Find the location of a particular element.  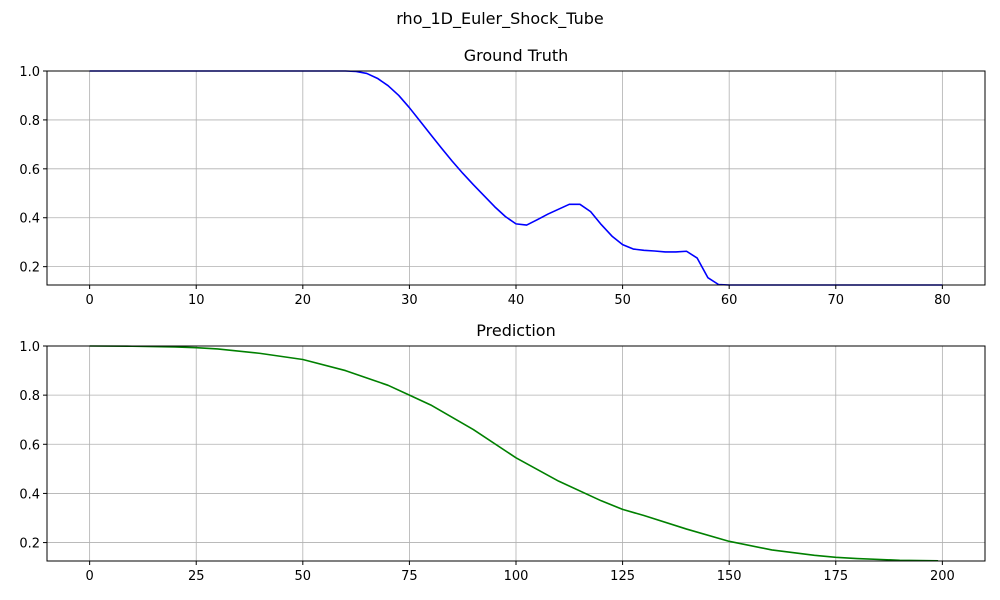

chart-2-x-tick-label-1: 25 is located at coordinates (196, 576).